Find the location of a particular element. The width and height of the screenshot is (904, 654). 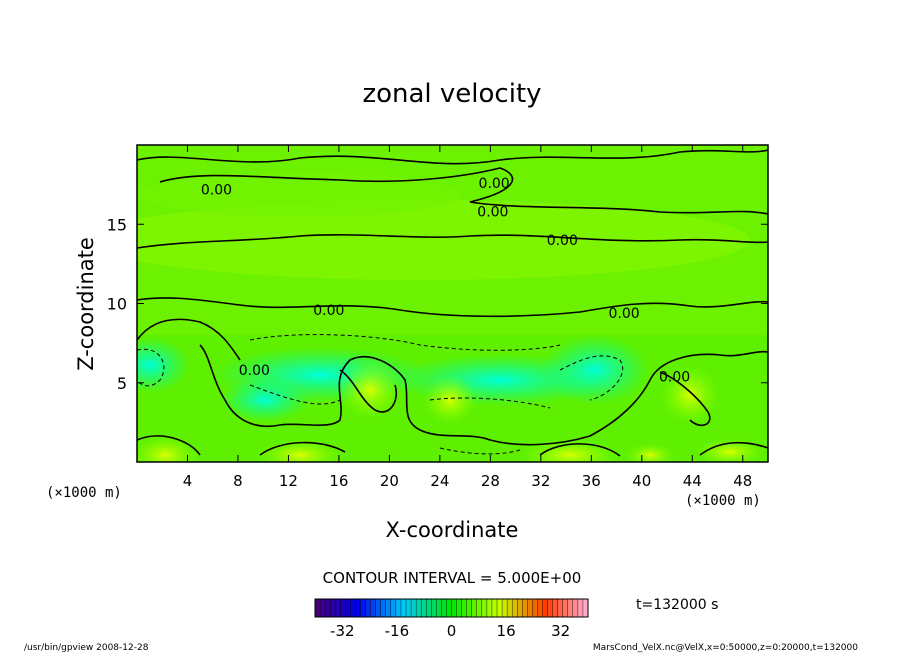

footer-left: /usr/bin/gpview 2008-12-28 is located at coordinates (86, 648).